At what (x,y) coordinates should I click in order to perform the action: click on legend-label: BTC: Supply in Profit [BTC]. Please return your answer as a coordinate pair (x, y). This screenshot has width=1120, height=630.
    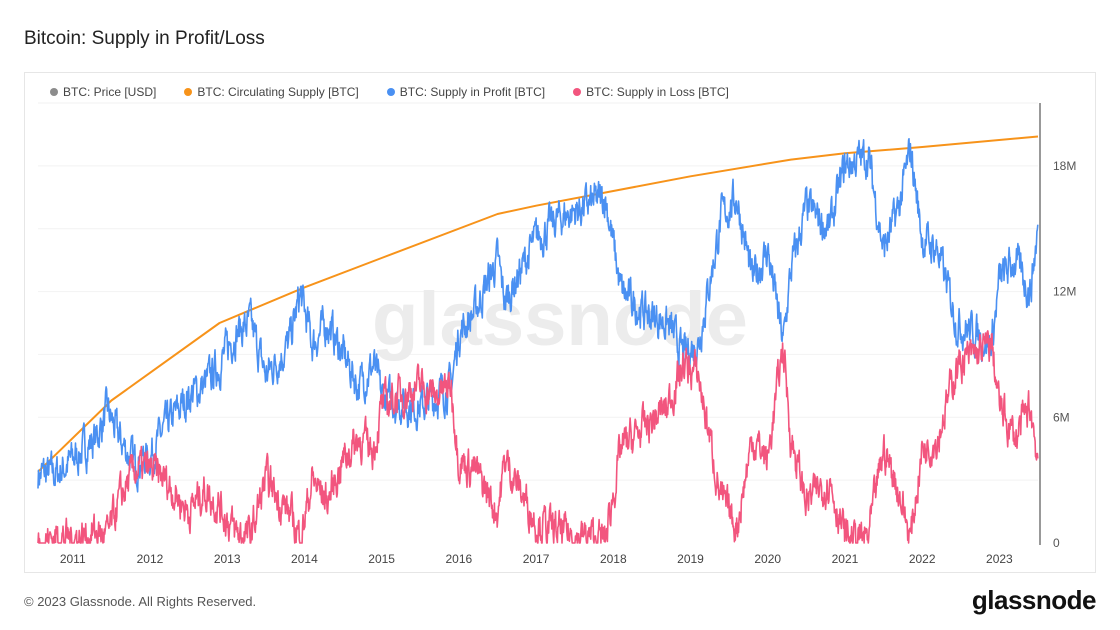
    Looking at the image, I should click on (472, 92).